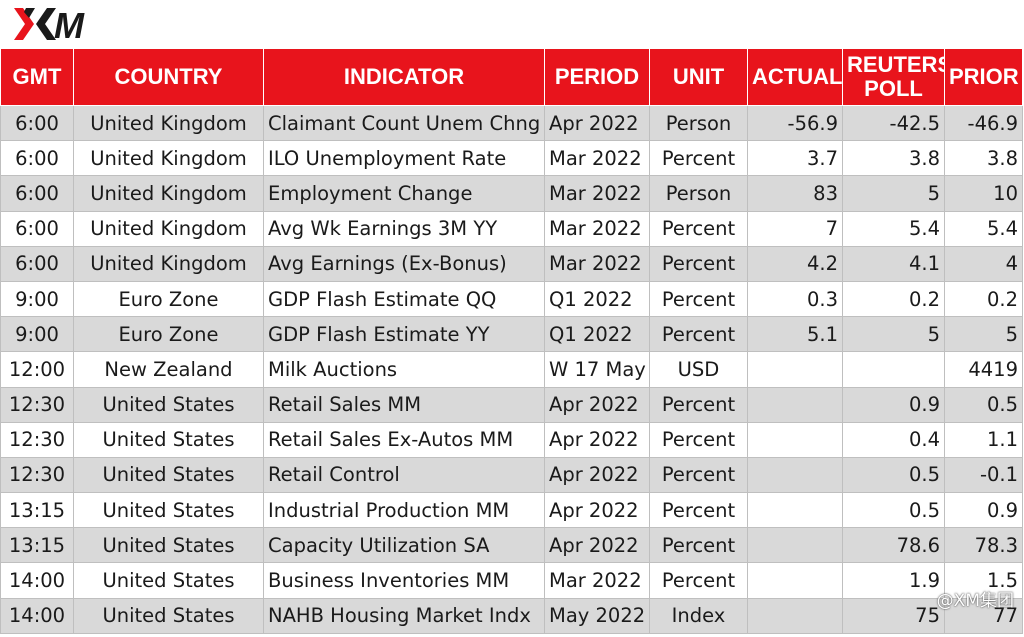 Image resolution: width=1024 pixels, height=637 pixels. Describe the element at coordinates (795, 158) in the screenshot. I see `cell-actual: 3.7` at that location.